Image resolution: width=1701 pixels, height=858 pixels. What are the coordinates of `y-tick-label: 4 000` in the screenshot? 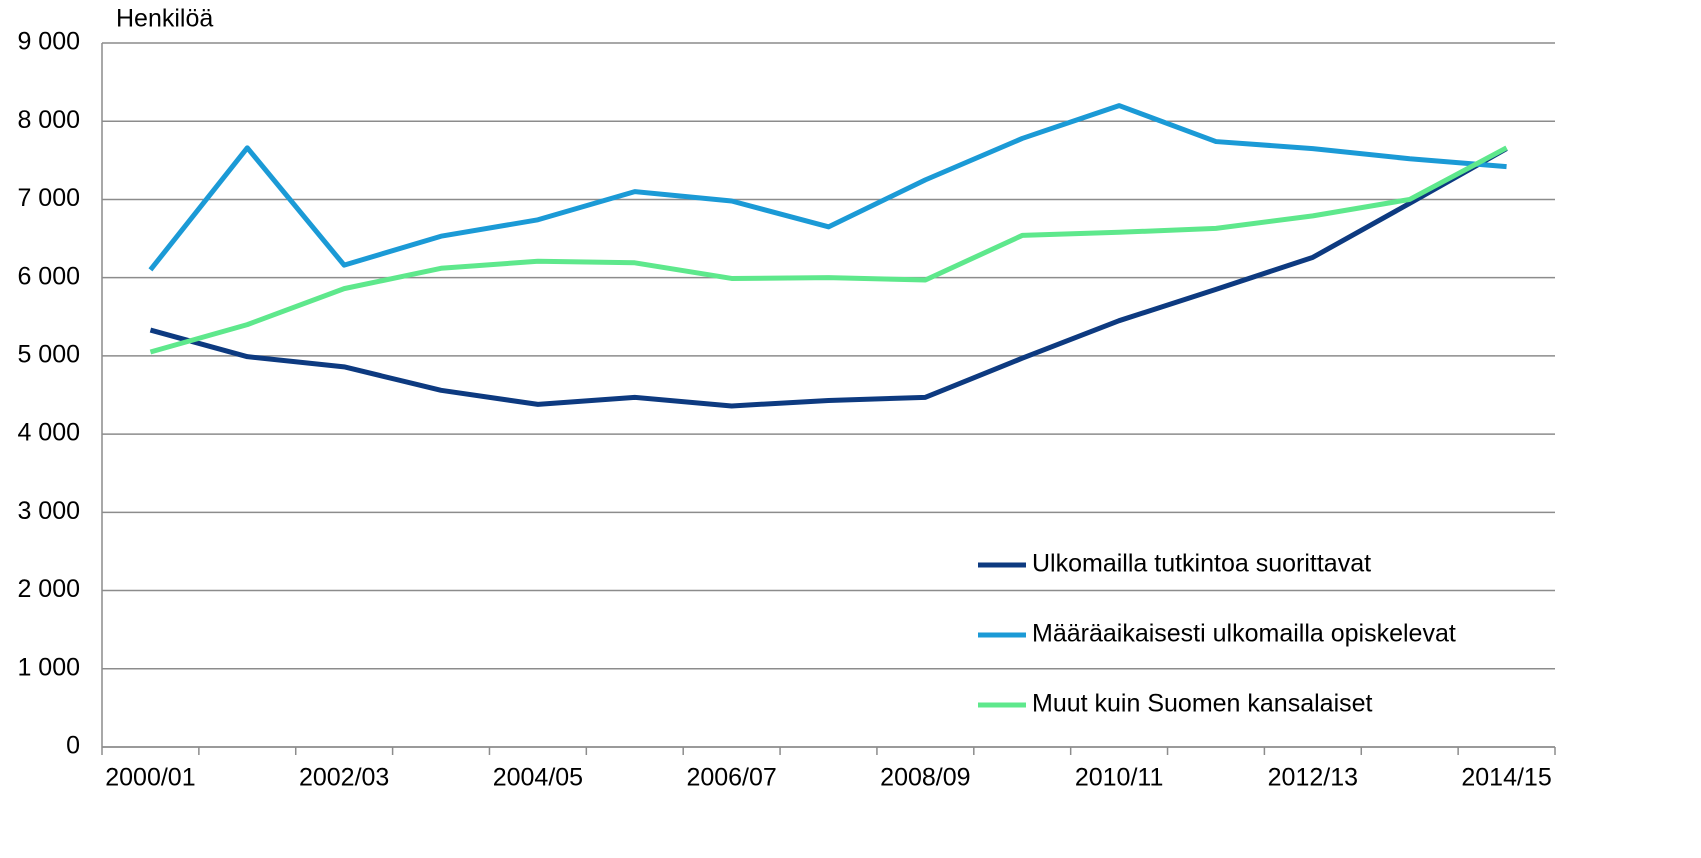 It's located at (48, 433).